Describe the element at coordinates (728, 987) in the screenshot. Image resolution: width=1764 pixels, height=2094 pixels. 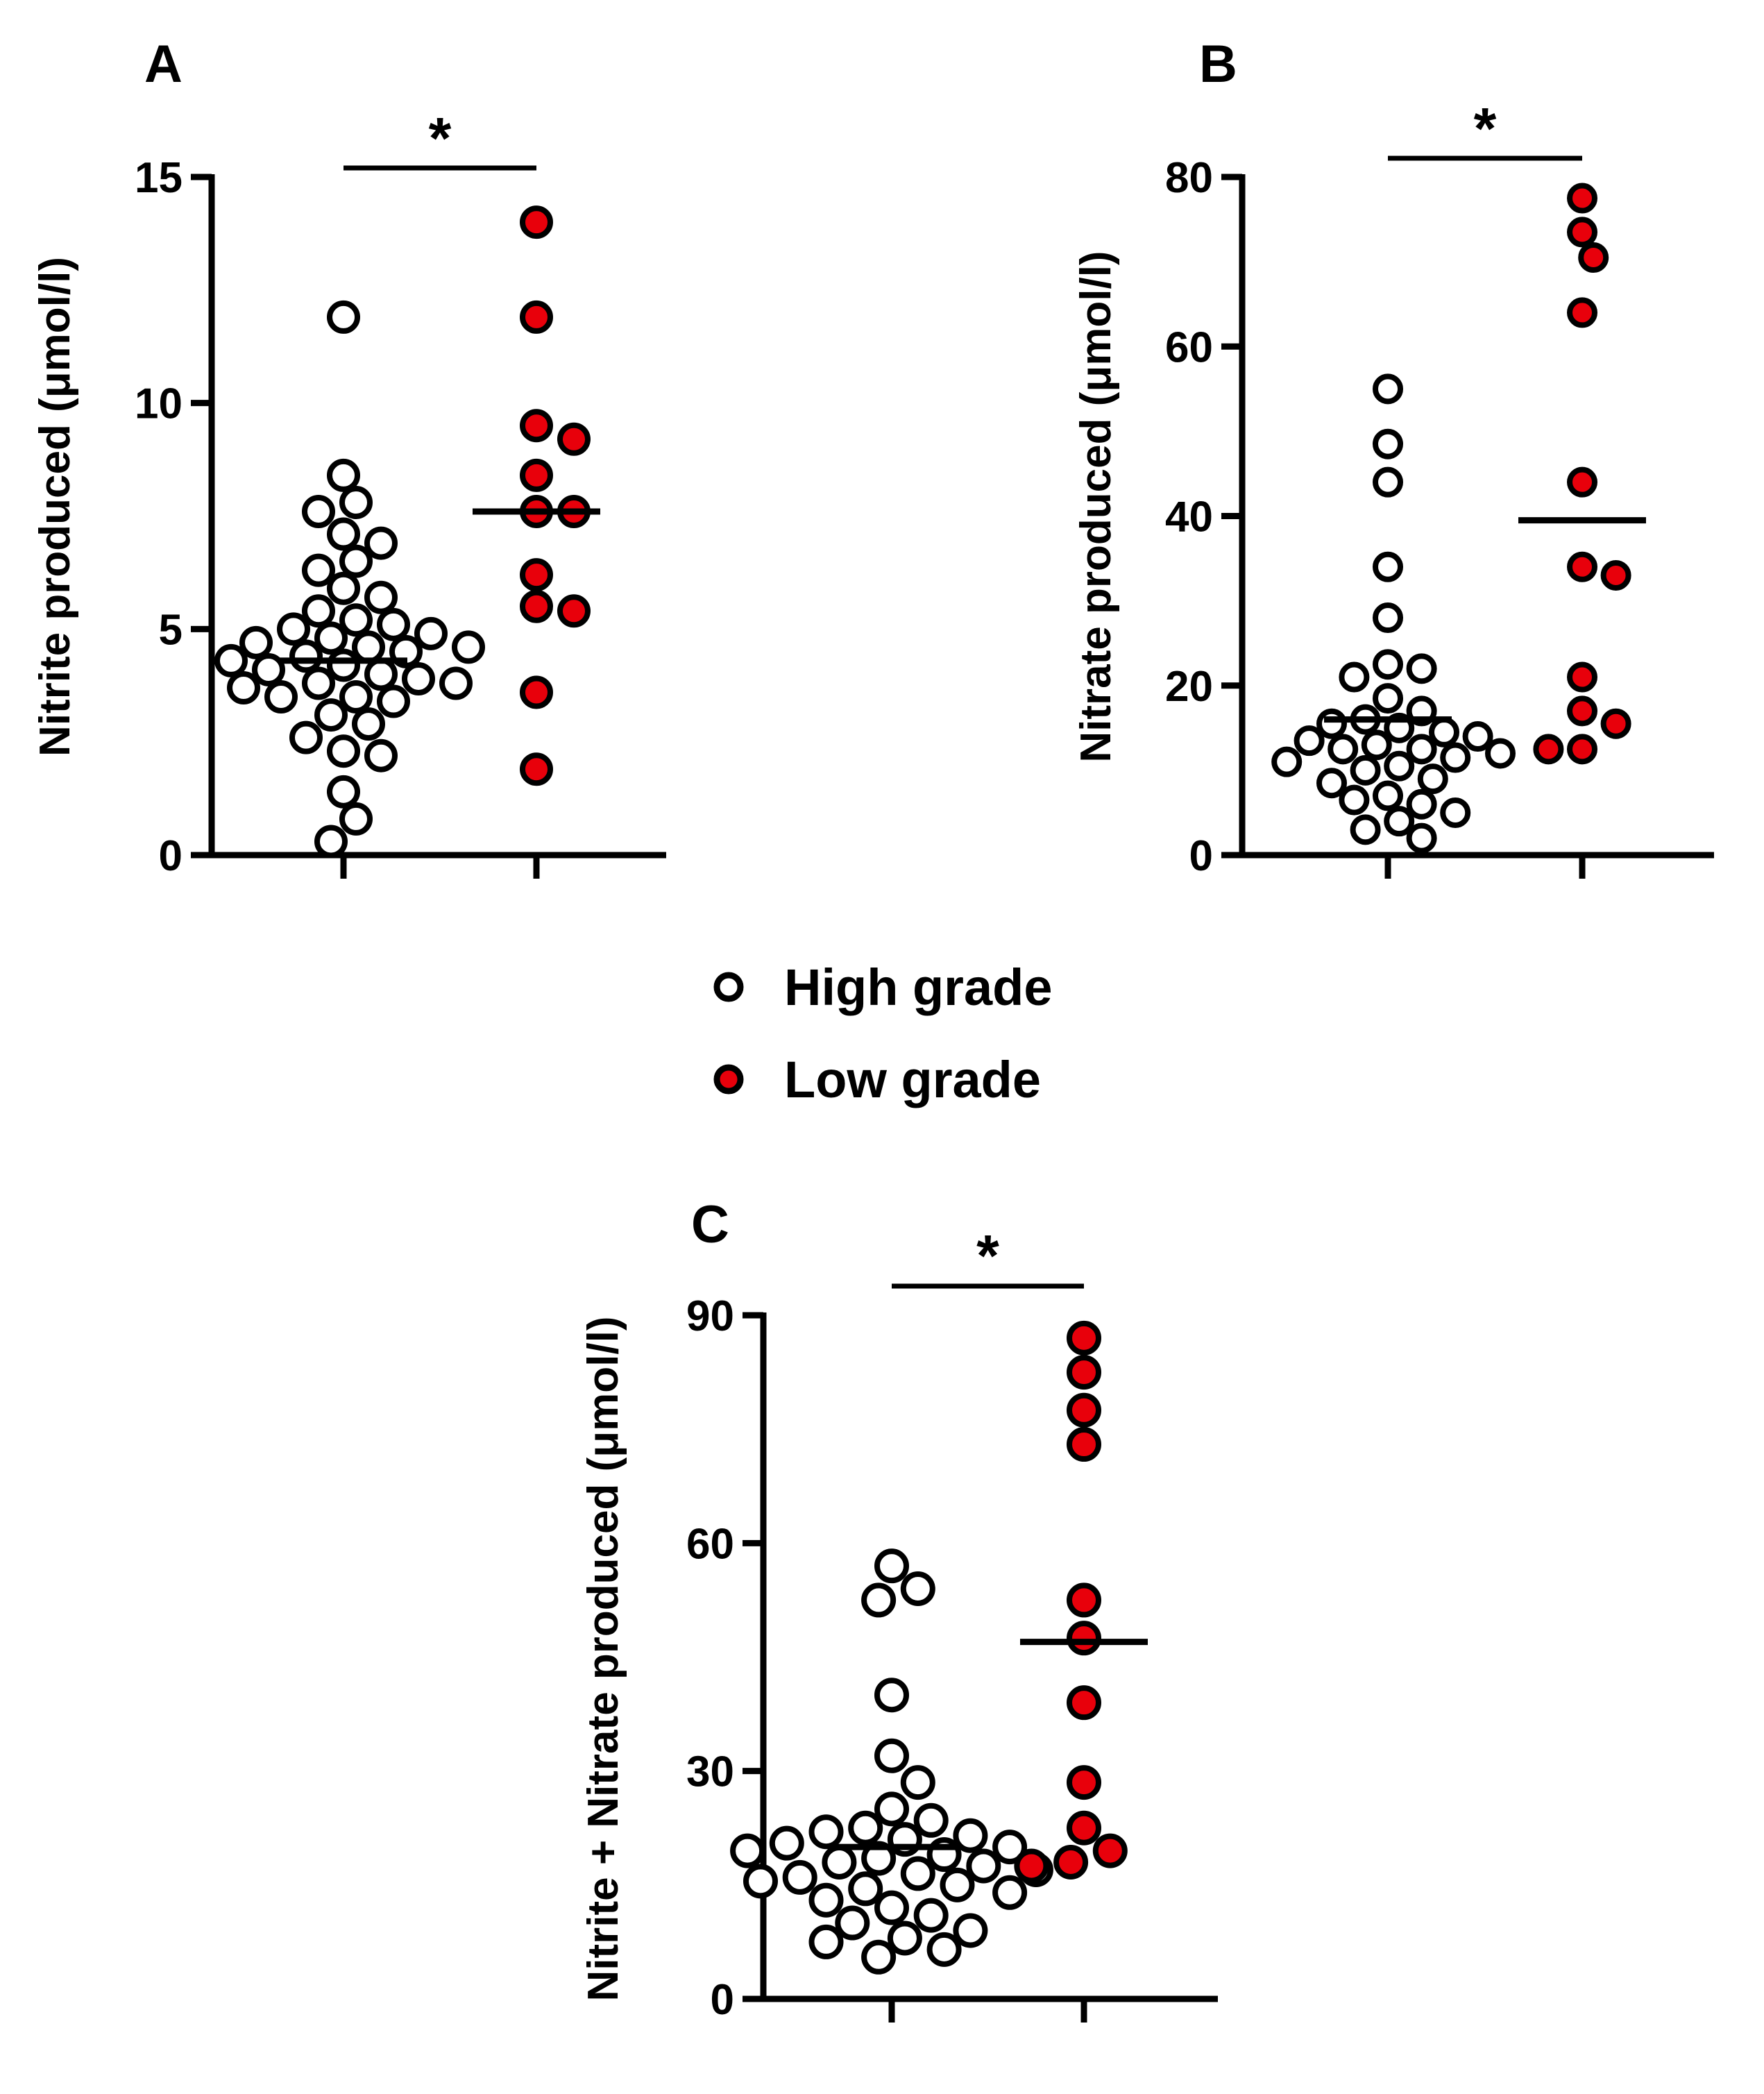
I see `legend-marker-high-grade` at that location.